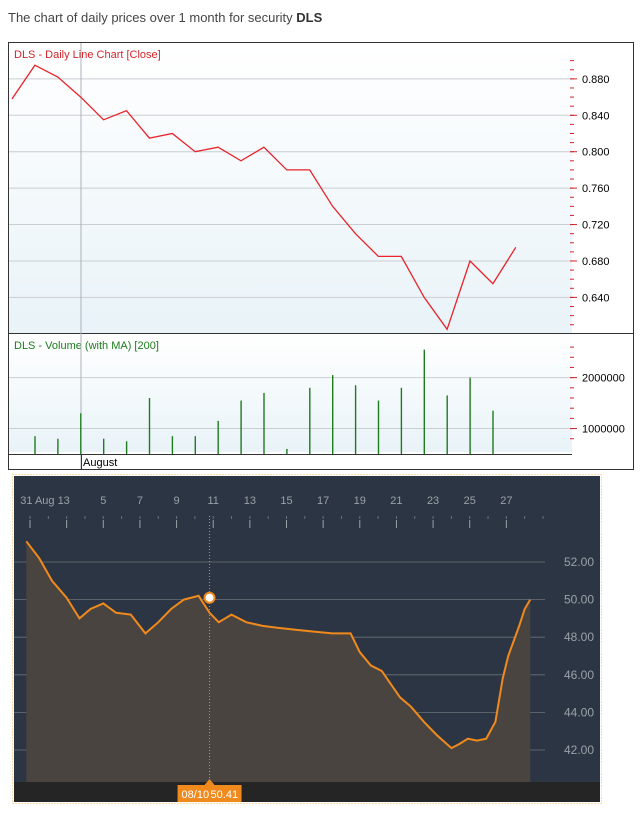 This screenshot has width=643, height=813. I want to click on tooltip-box, so click(209, 793).